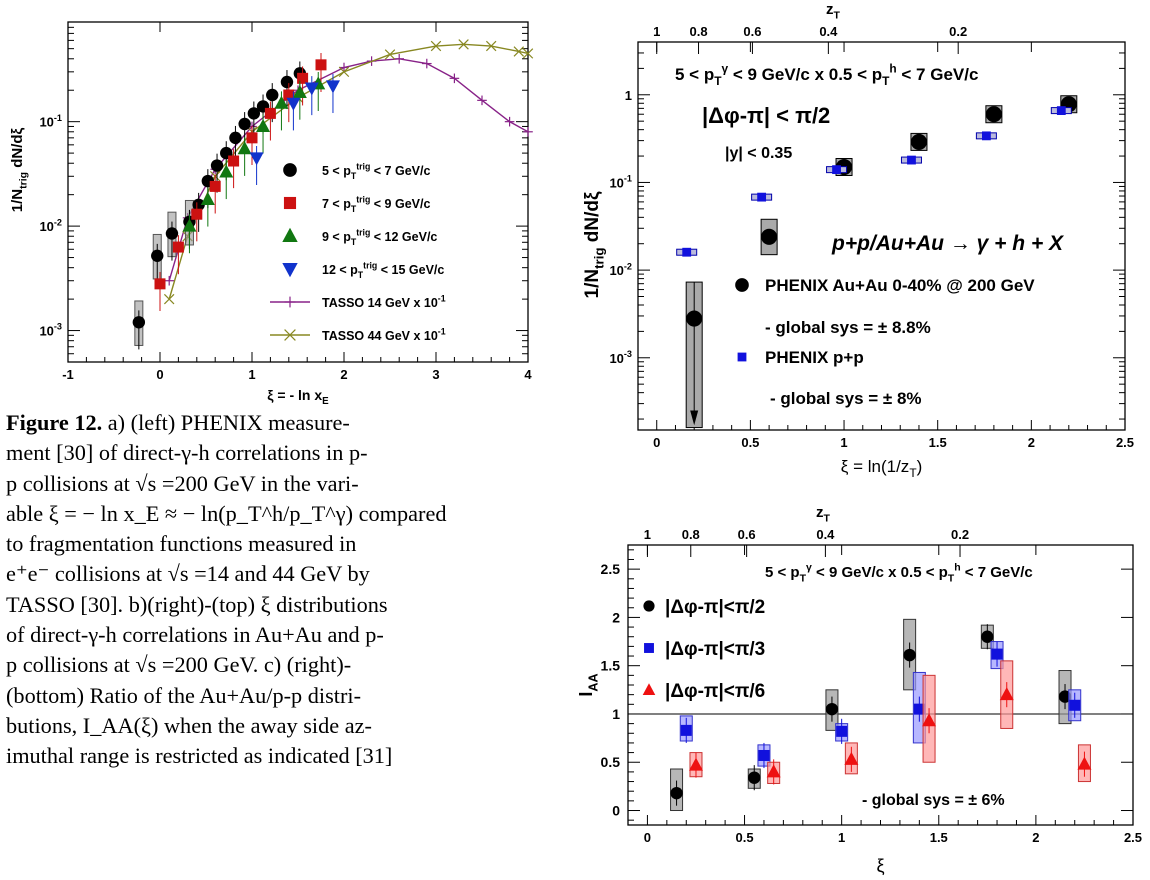  Describe the element at coordinates (656, 31) in the screenshot. I see `top-tick-label: 1` at that location.